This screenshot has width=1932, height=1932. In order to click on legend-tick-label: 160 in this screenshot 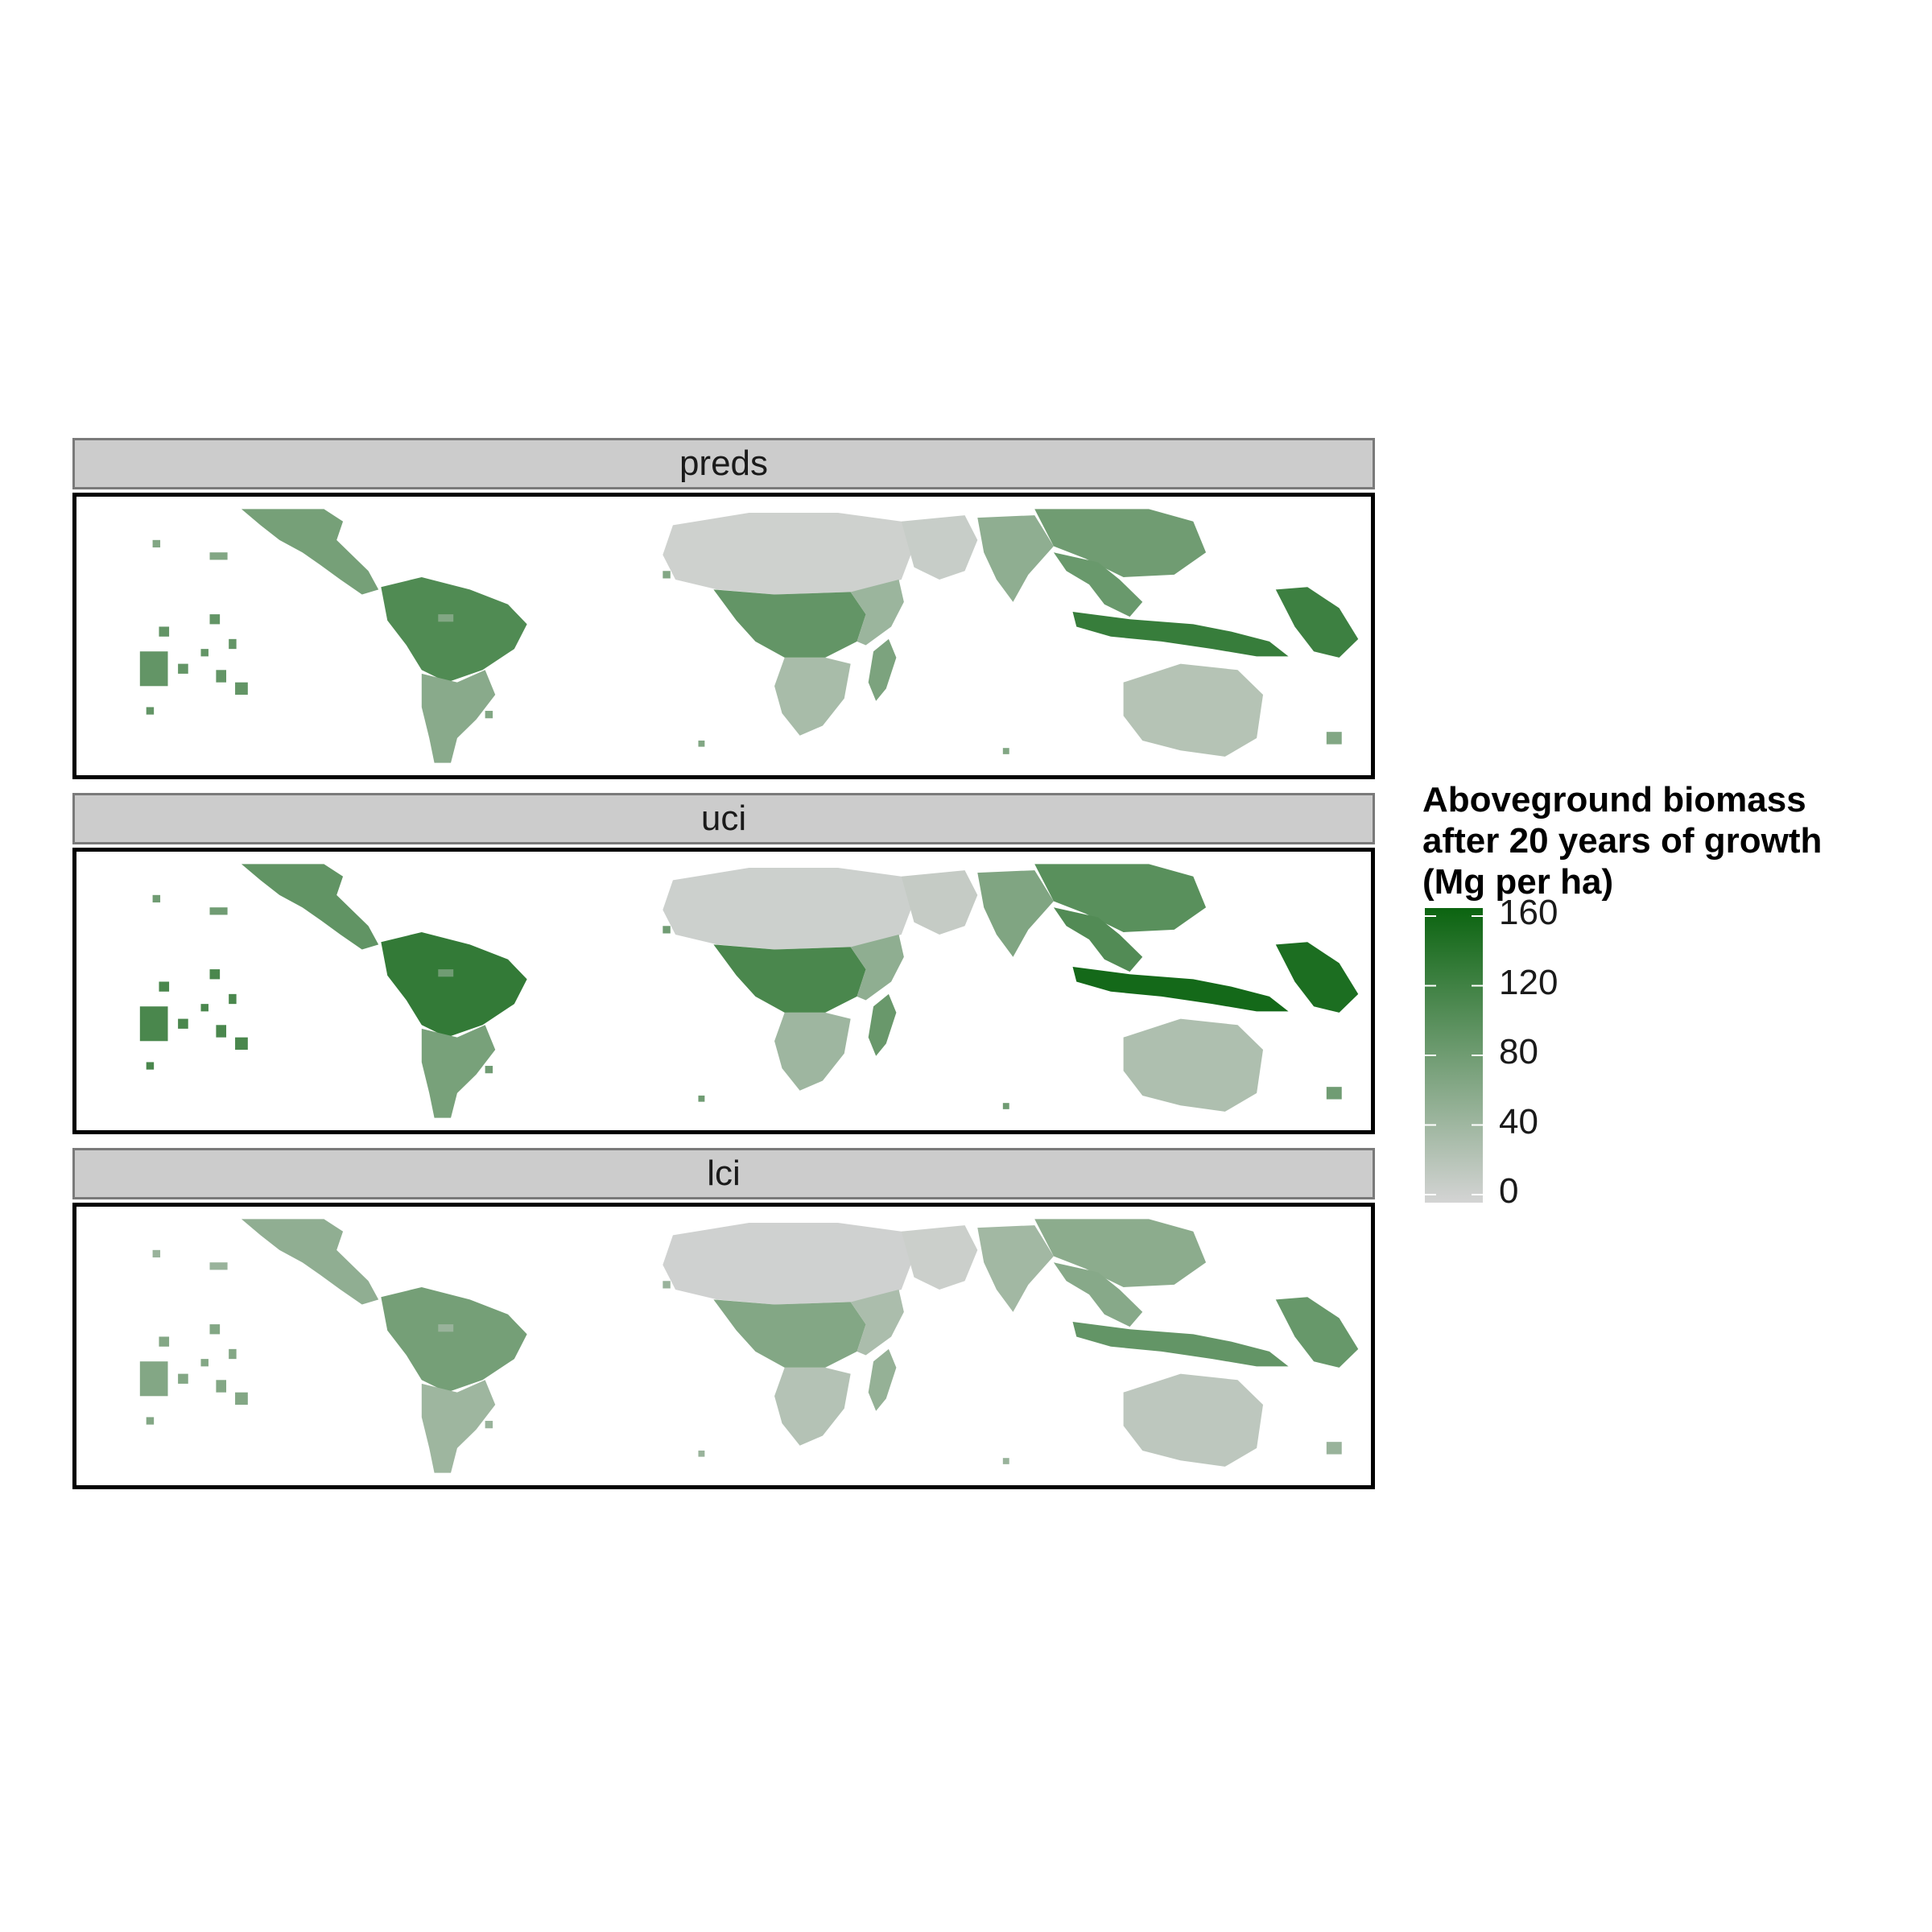, I will do `click(1528, 912)`.